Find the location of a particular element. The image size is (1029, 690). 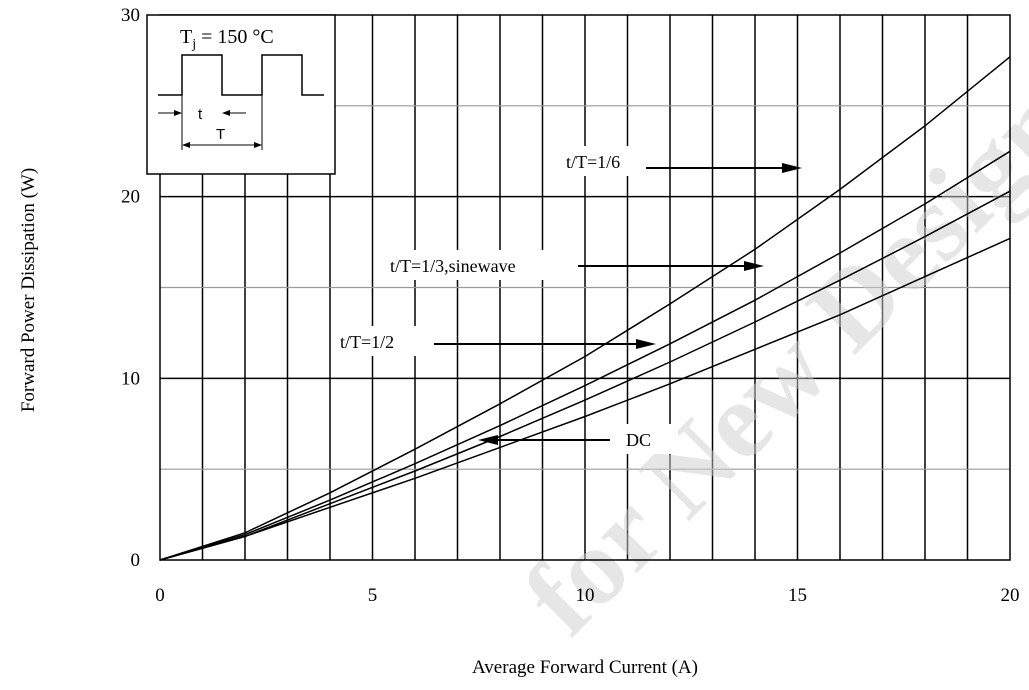

junction-temperature-label: Tj = 150 °C is located at coordinates (227, 39).